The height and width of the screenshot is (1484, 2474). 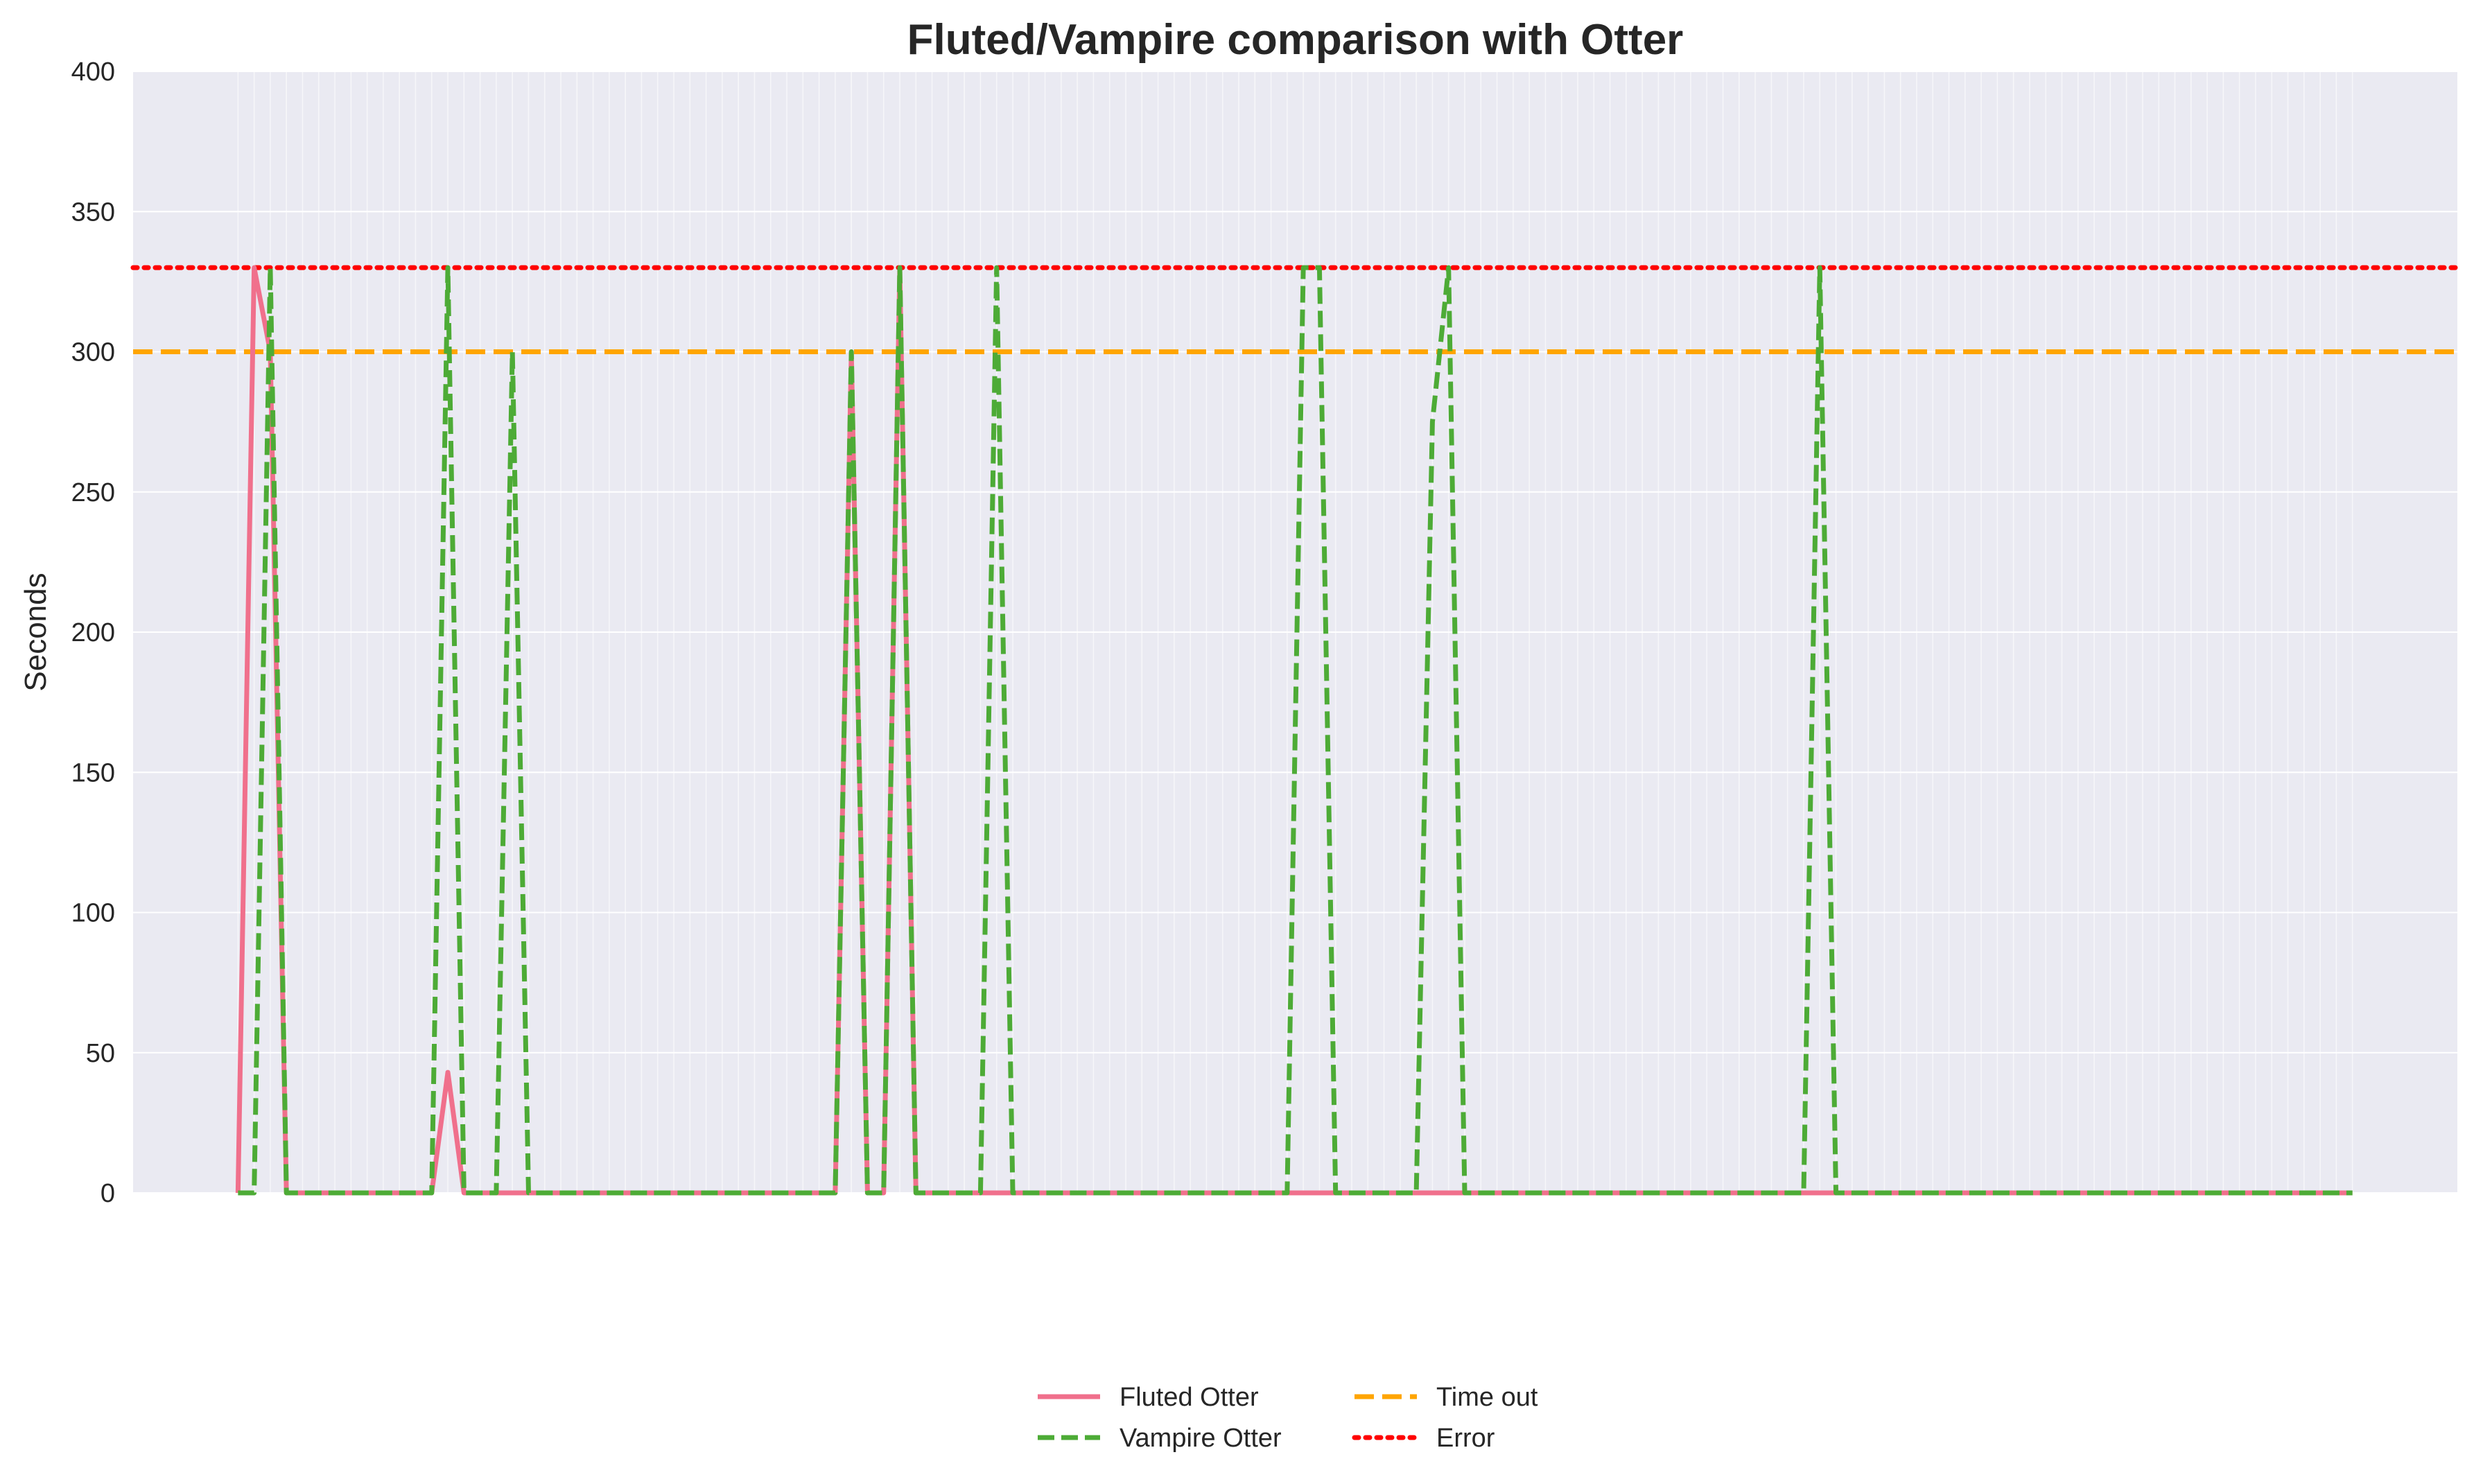 What do you see at coordinates (93, 772) in the screenshot?
I see `y-tick-label: 150` at bounding box center [93, 772].